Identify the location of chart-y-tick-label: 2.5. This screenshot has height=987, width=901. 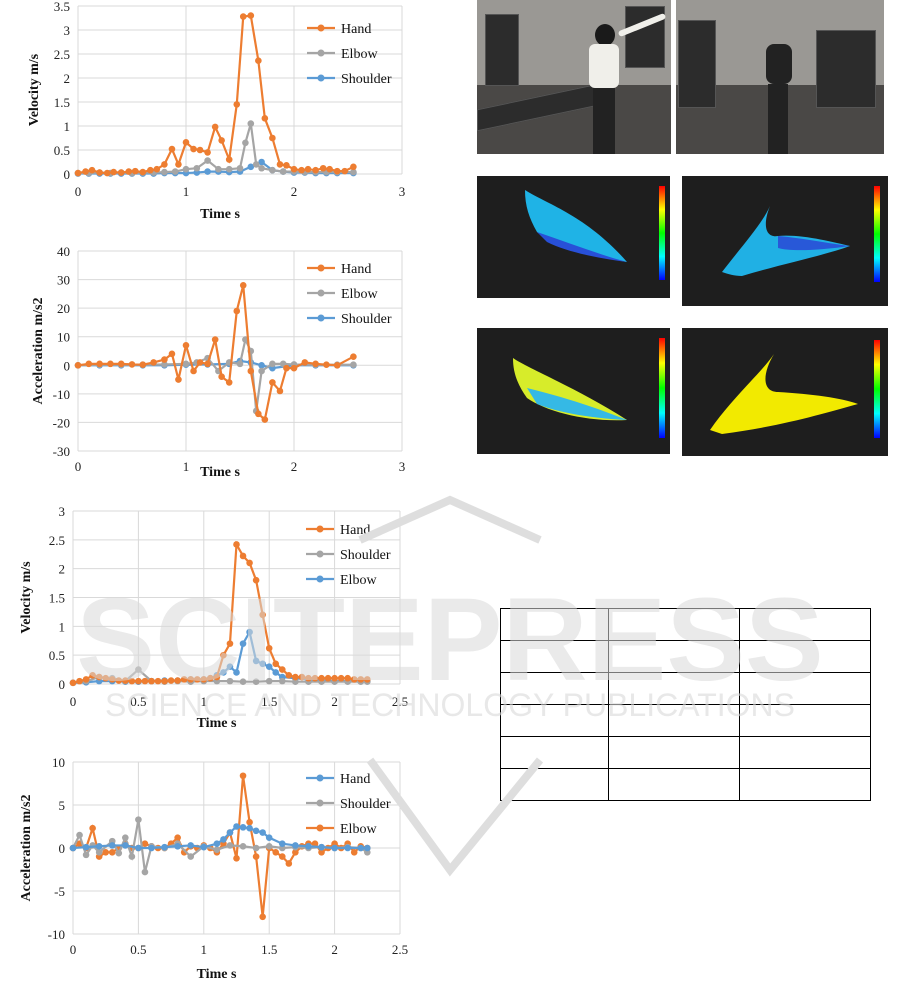
(57, 540).